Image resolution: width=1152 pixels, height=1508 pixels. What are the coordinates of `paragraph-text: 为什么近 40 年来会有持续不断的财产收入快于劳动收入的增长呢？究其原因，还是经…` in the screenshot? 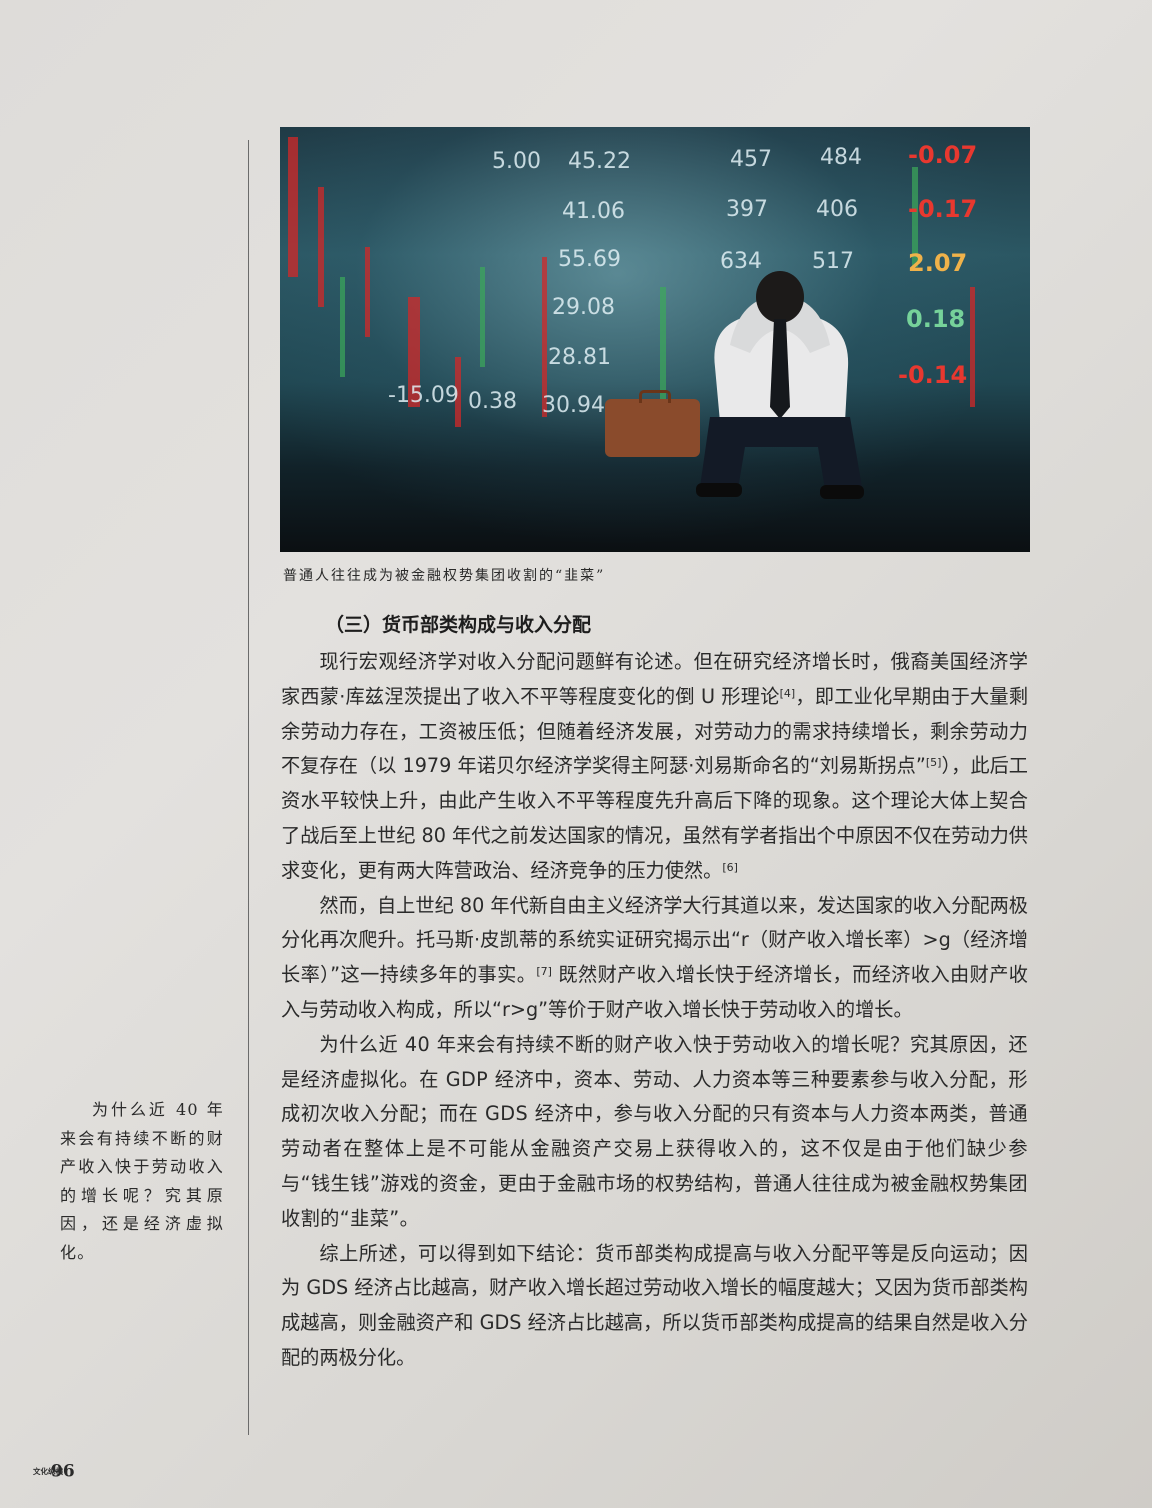 It's located at (654, 1131).